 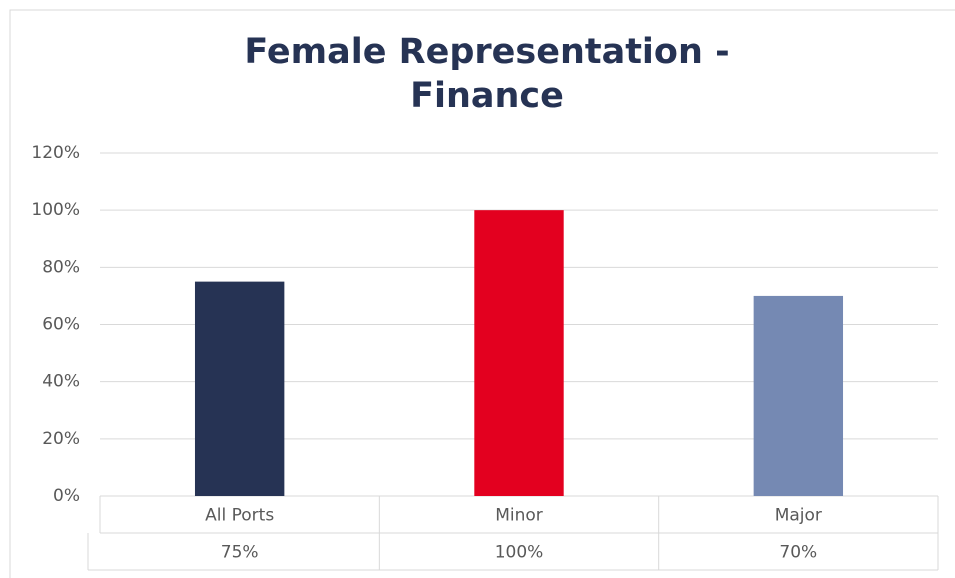 I want to click on x-tick-label: All Ports, so click(x=239, y=516).